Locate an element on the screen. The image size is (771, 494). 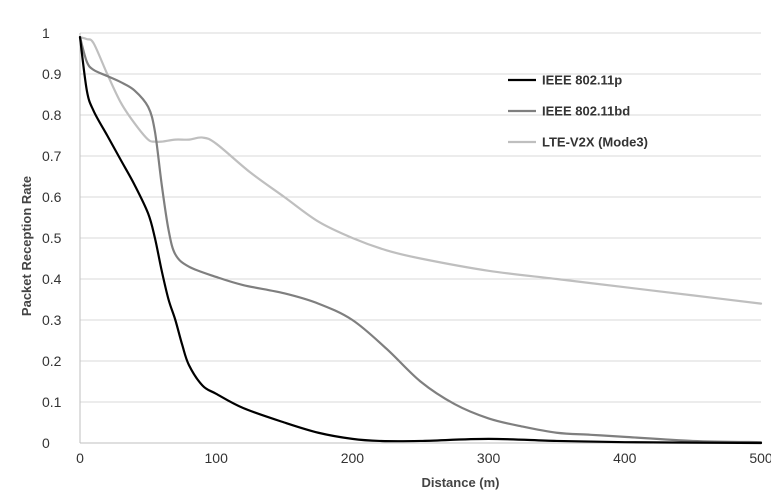
x-tick-label: 400 is located at coordinates (625, 458).